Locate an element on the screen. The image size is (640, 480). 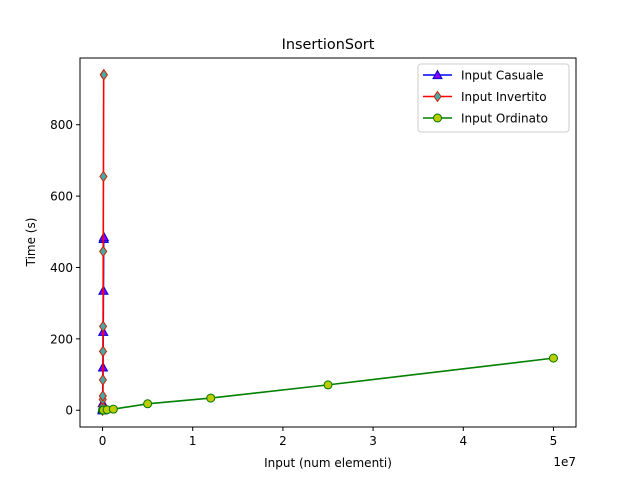
x-axis-ticks: 0 1 2 3 4 5 is located at coordinates (328, 437).